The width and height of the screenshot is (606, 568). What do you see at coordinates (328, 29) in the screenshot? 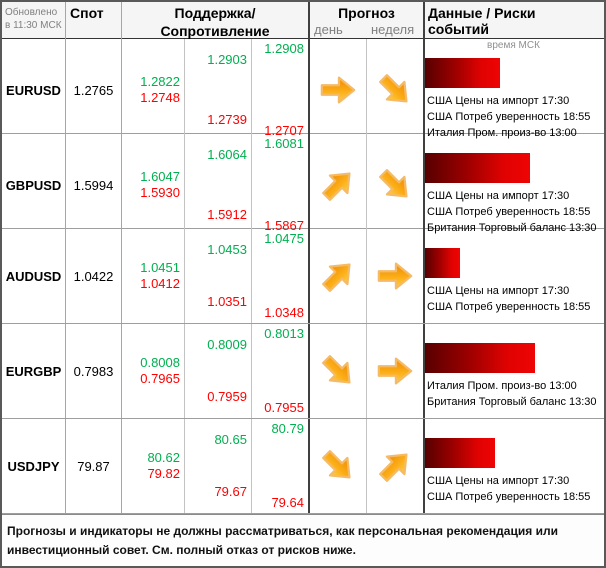
I see `subheader-day: день` at bounding box center [328, 29].